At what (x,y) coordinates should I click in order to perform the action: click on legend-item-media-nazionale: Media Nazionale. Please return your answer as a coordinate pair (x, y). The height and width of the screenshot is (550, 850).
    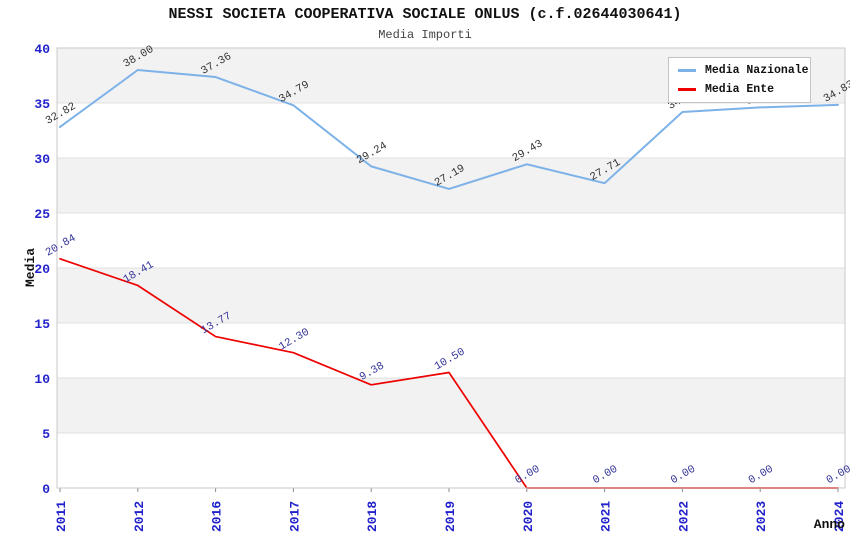
    Looking at the image, I should click on (744, 70).